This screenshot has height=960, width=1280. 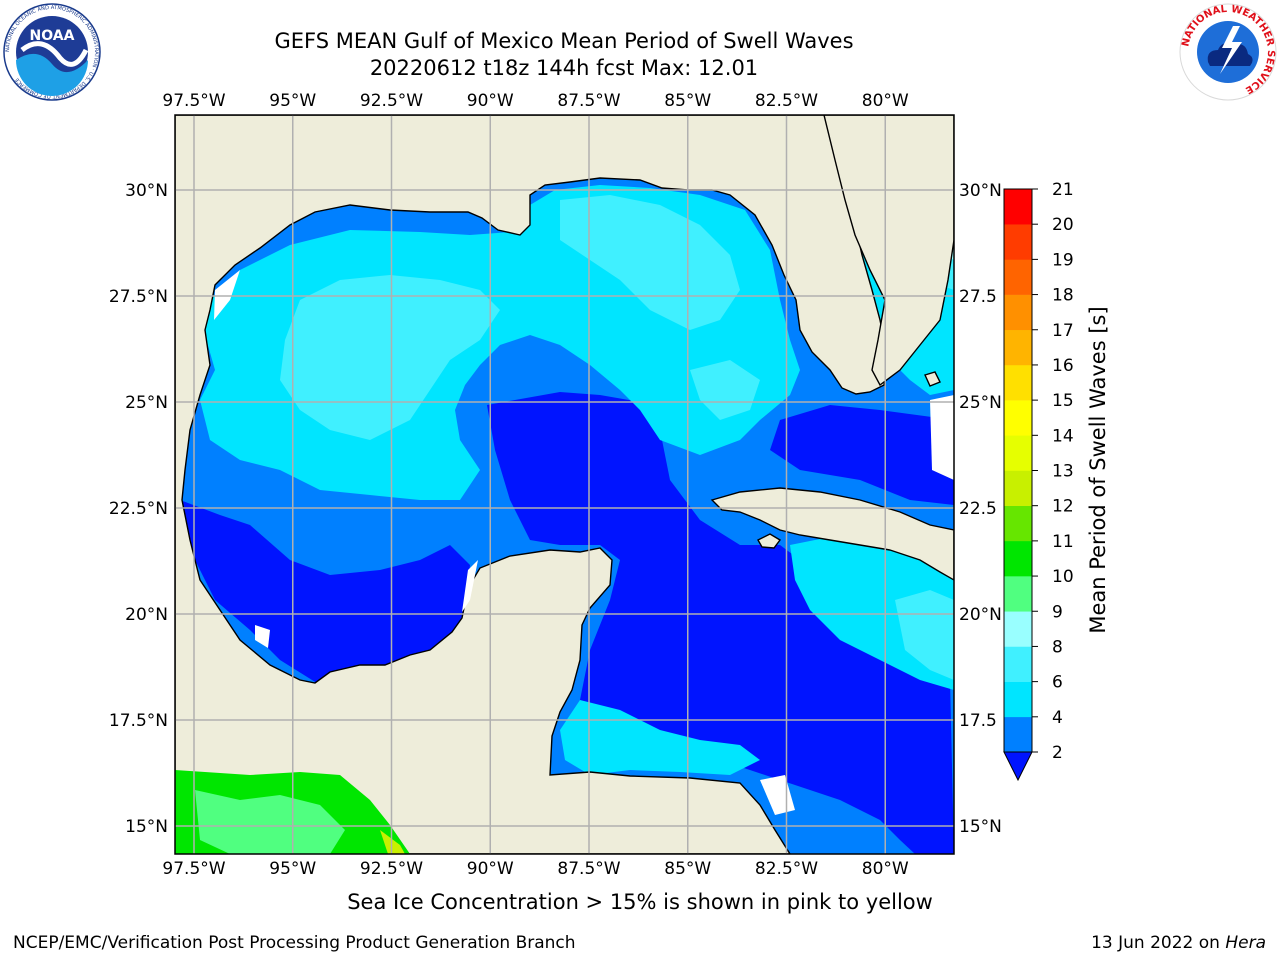 What do you see at coordinates (1063, 542) in the screenshot?
I see `colorbar-tick-label: 11` at bounding box center [1063, 542].